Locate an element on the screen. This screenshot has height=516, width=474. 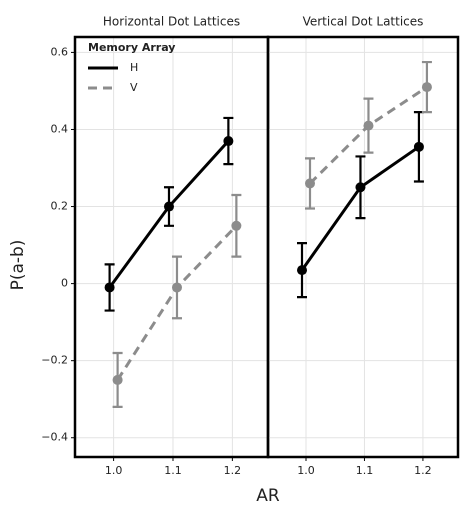
y-tick-label: 0.2 is located at coordinates (60, 206).